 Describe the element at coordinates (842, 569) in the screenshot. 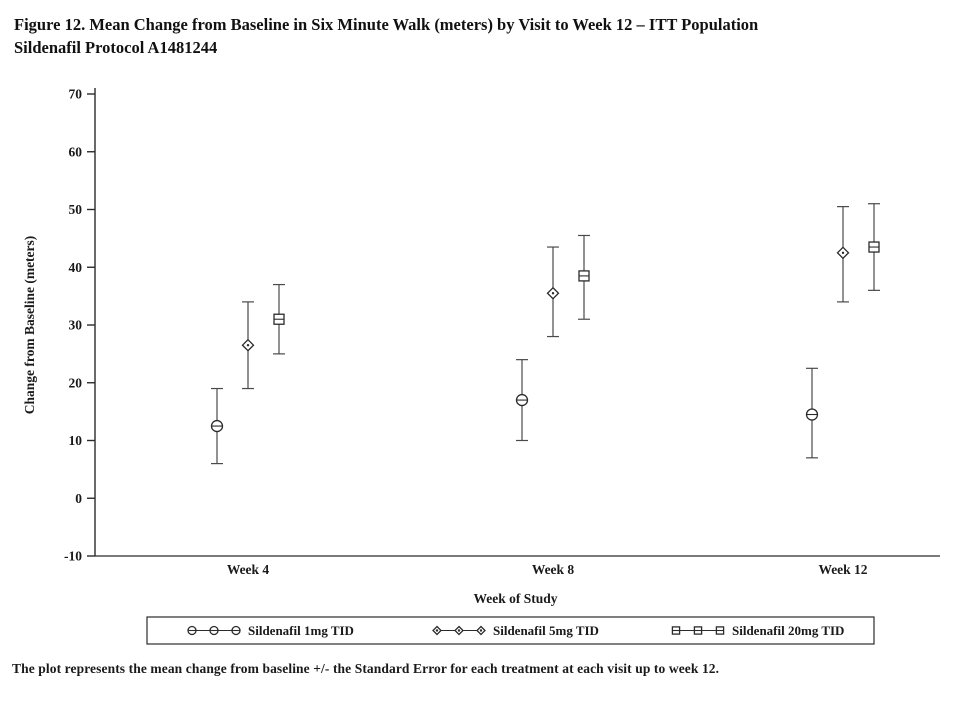

I see `x-tick-label: Week 12` at that location.